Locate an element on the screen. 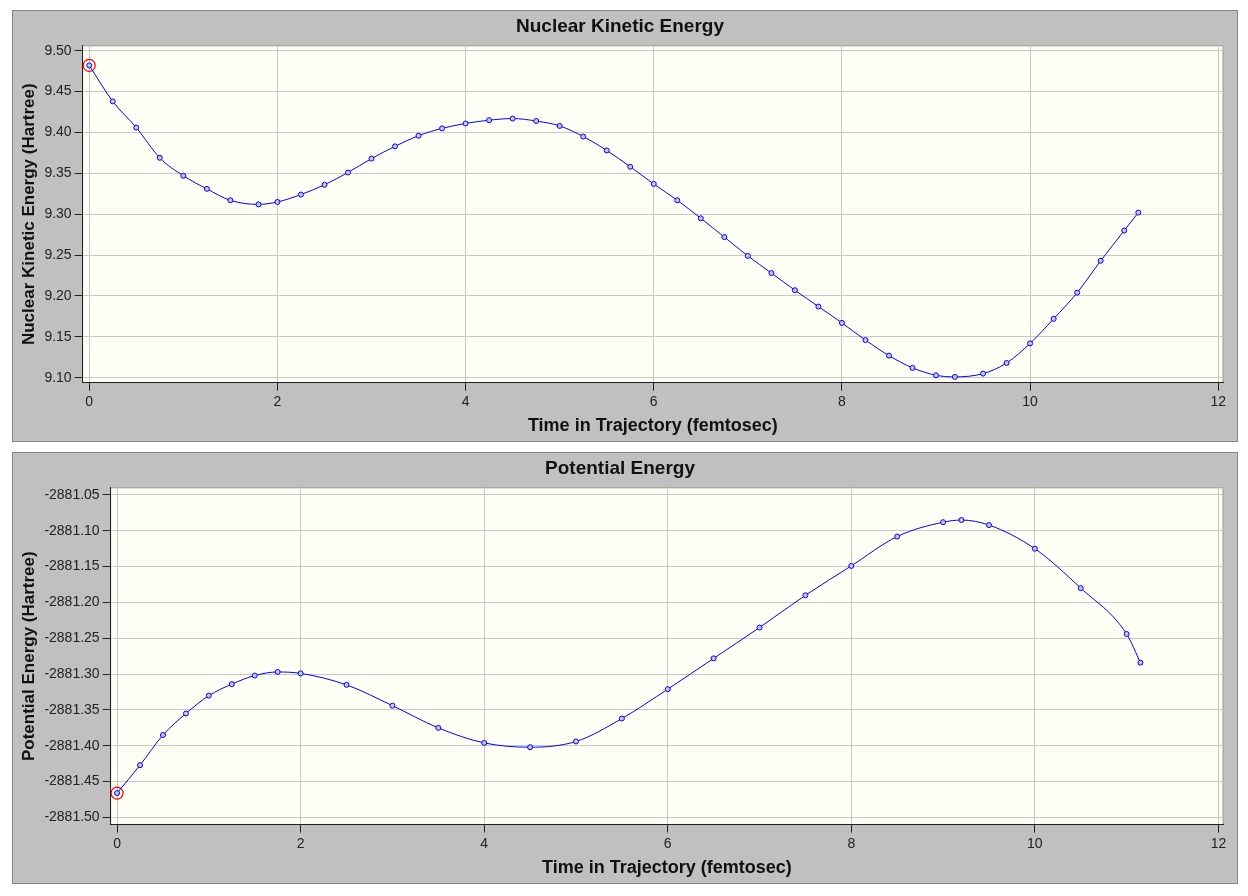 The width and height of the screenshot is (1248, 896). y-tick-label: 9.40 is located at coordinates (58, 131).